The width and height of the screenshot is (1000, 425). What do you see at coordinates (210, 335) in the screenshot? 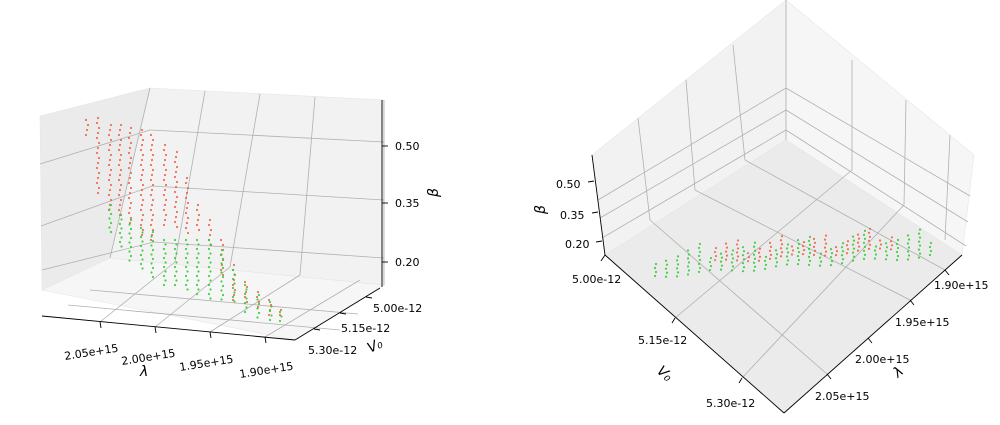
I see `left-x-tickmark` at bounding box center [210, 335].